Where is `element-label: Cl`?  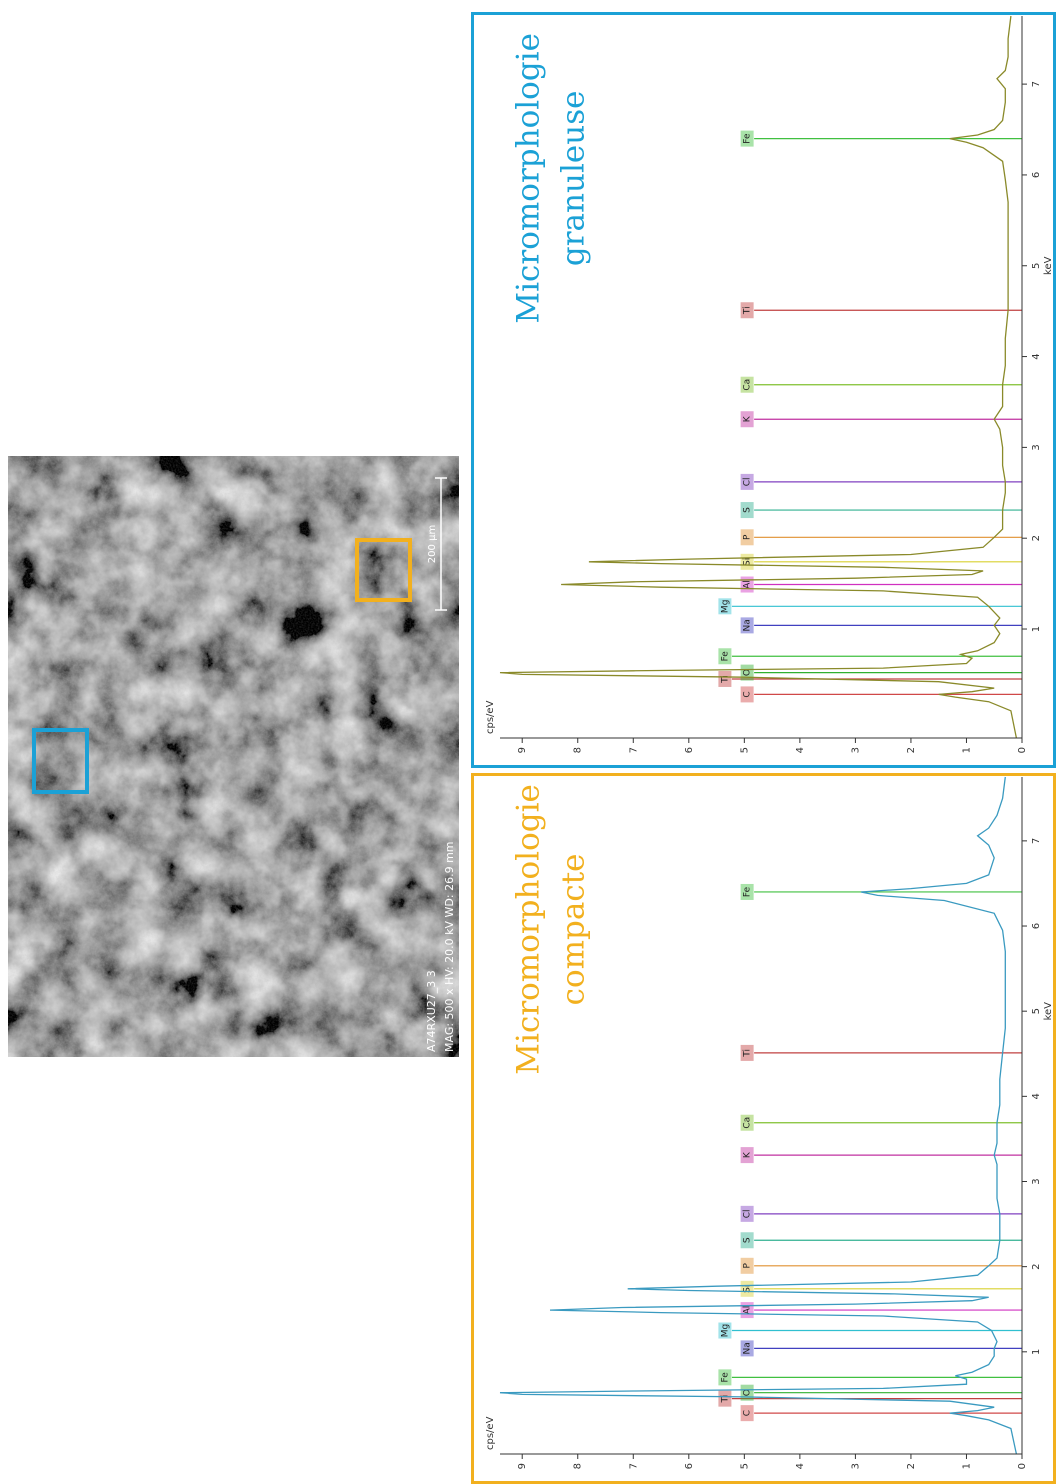
element-label: Cl is located at coordinates (748, 481).